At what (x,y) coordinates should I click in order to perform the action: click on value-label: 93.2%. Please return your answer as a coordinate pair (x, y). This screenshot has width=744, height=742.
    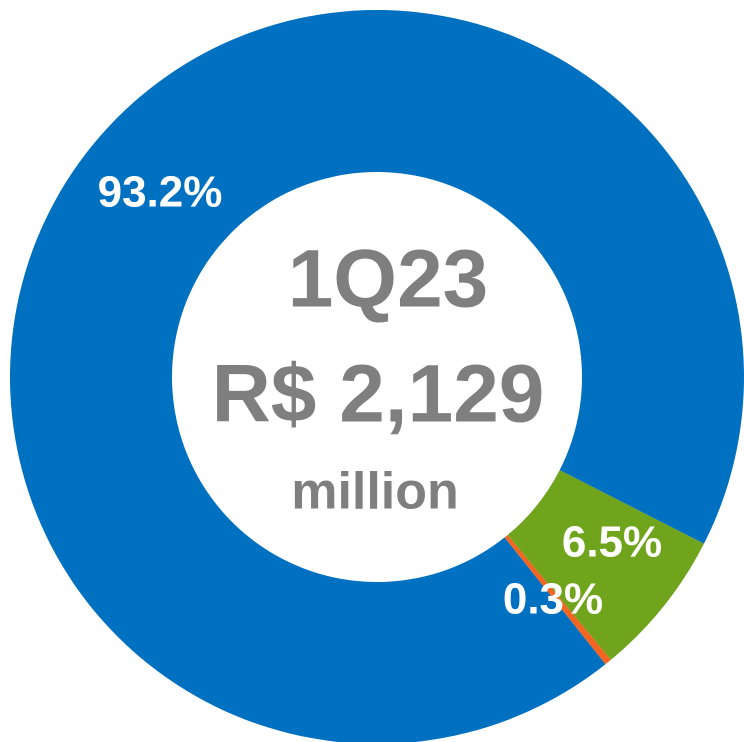
    Looking at the image, I should click on (160, 192).